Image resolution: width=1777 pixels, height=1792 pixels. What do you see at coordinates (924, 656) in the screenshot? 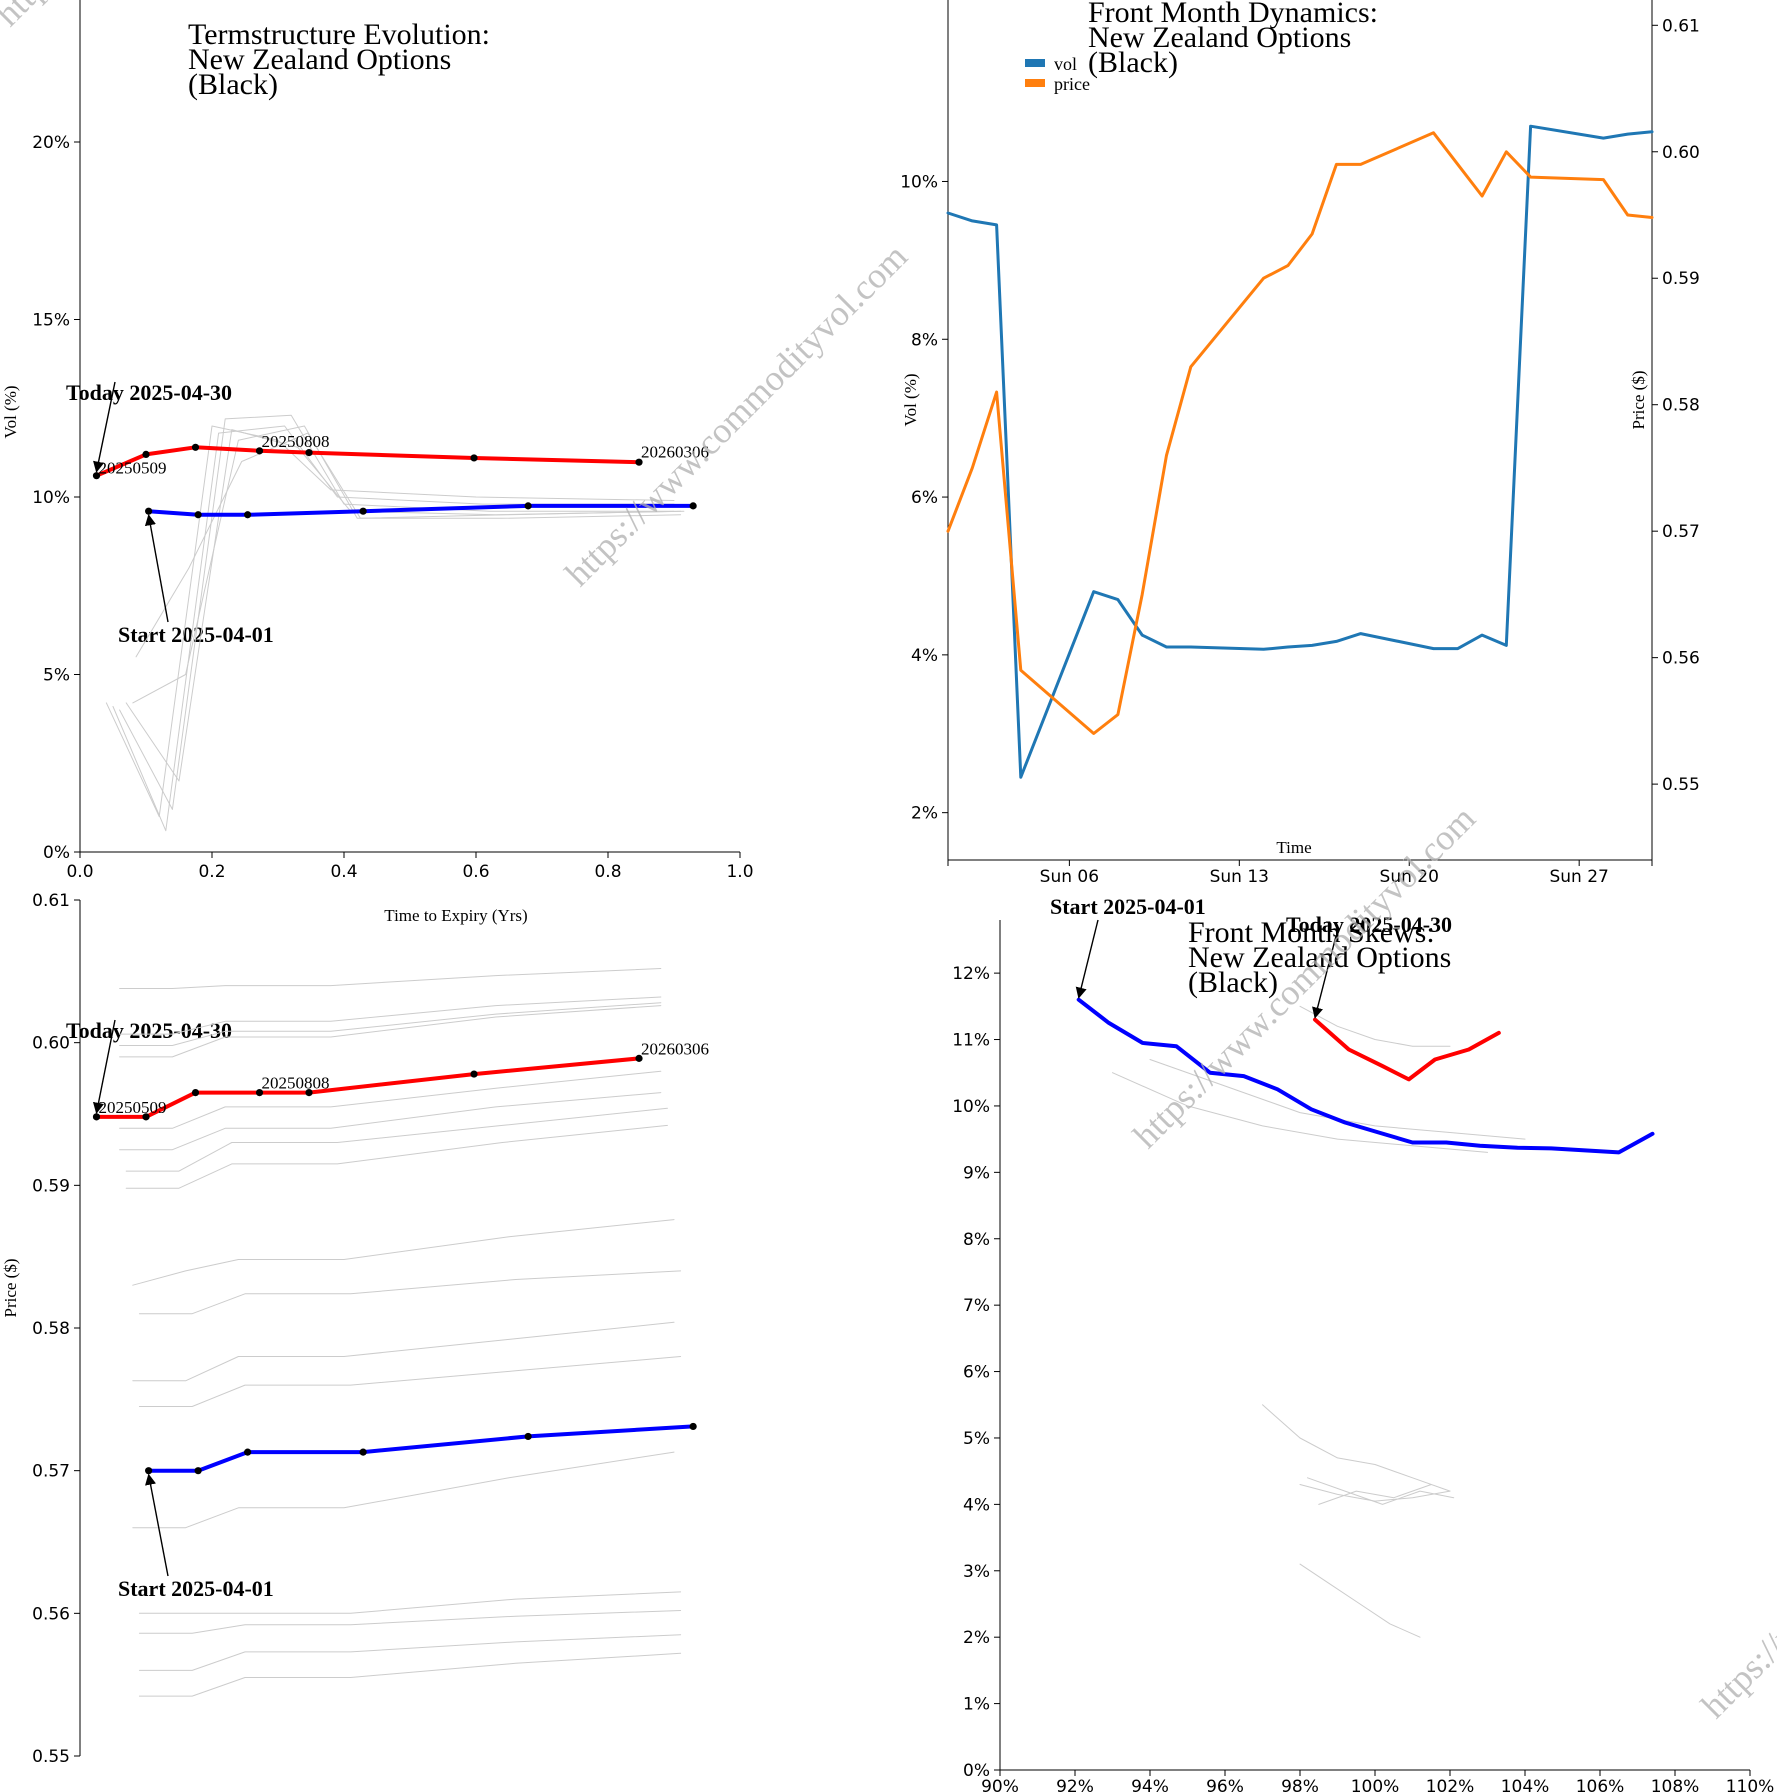
I see `y-tick-label-left: 4%` at bounding box center [924, 656].